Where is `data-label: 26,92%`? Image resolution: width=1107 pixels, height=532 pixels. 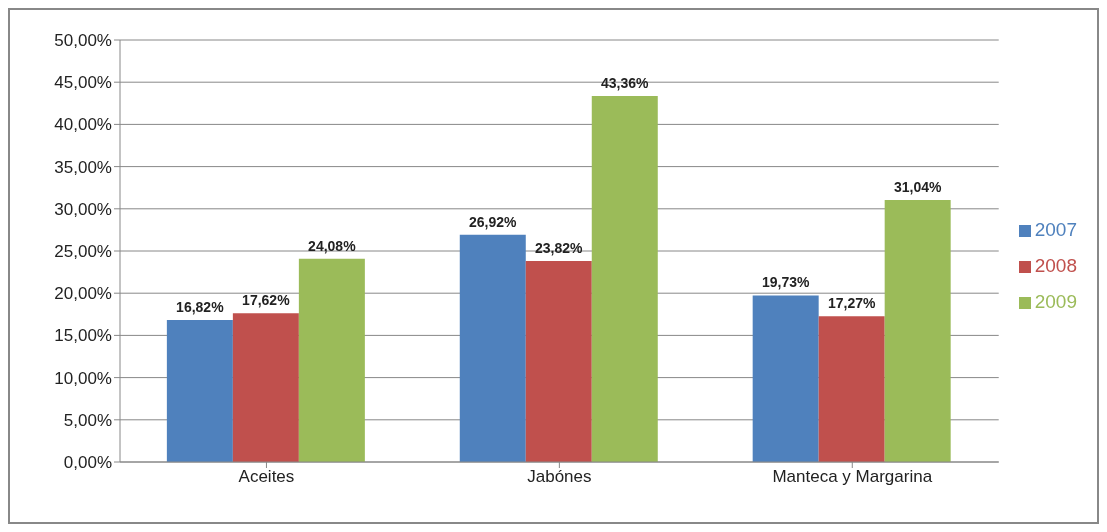
data-label: 26,92% is located at coordinates (493, 221).